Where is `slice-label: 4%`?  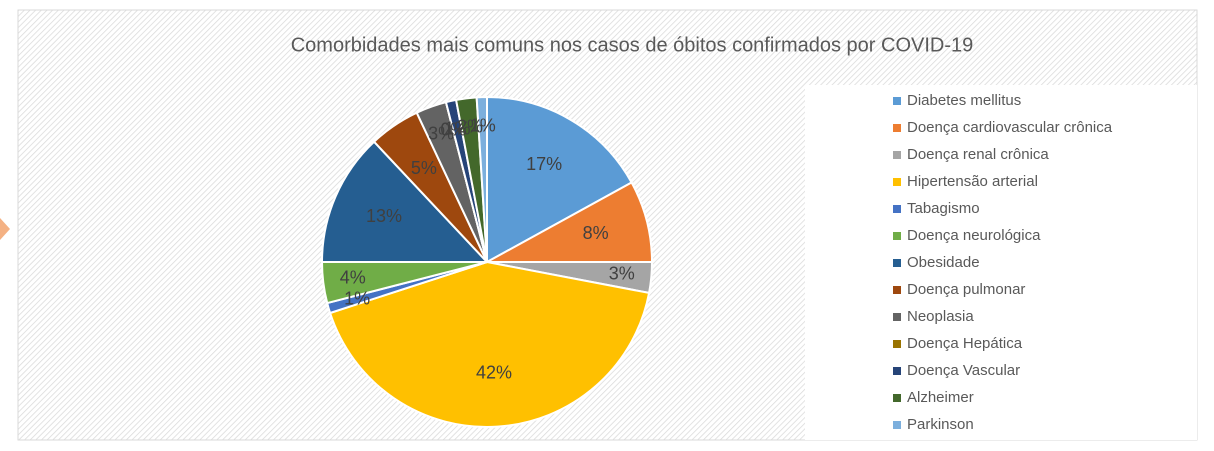
slice-label: 4% is located at coordinates (353, 278).